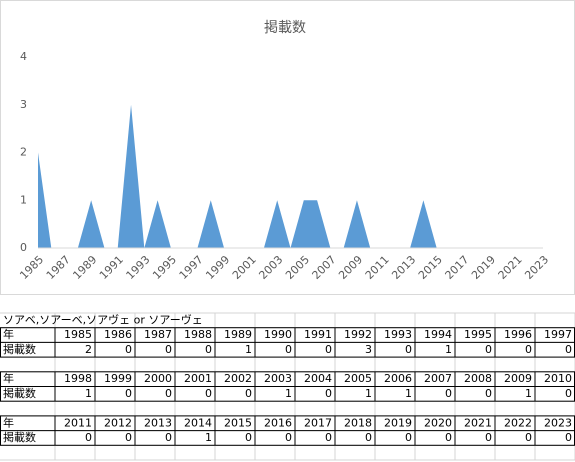  What do you see at coordinates (438, 378) in the screenshot?
I see `year-cell: 2007` at bounding box center [438, 378].